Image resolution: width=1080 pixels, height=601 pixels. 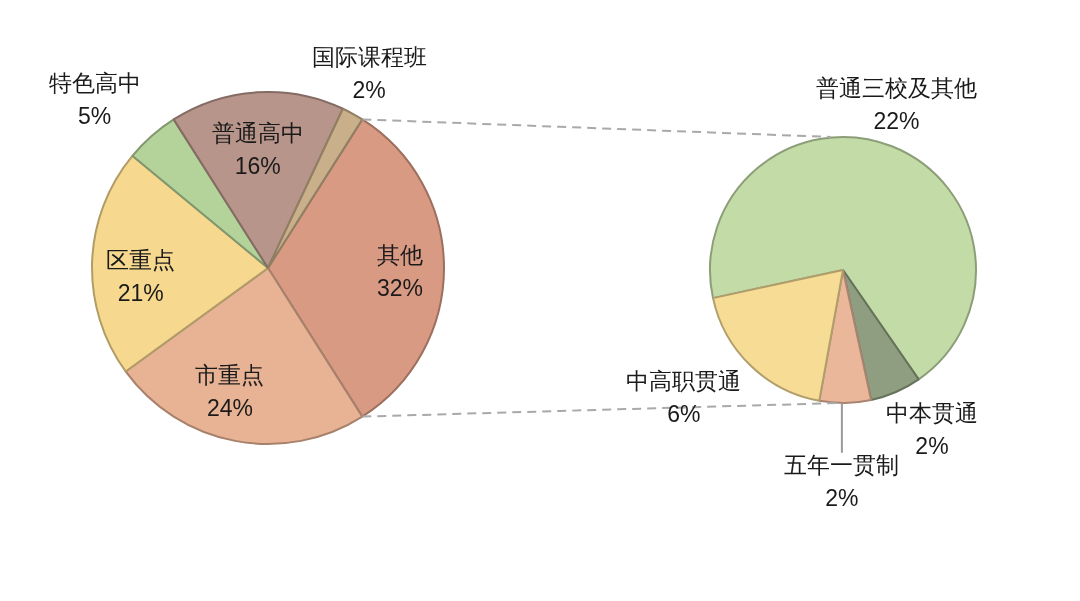 What do you see at coordinates (257, 165) in the screenshot?
I see `data-label: 16%` at bounding box center [257, 165].